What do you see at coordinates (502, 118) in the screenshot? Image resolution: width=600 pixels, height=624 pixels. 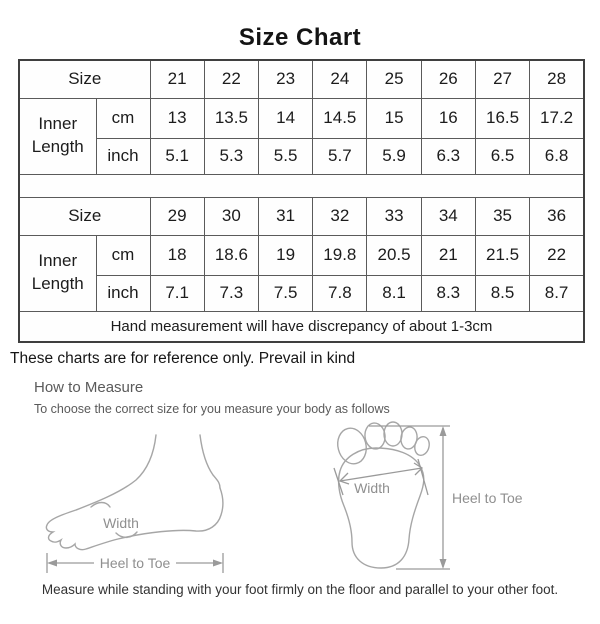 I see `cm-value-cell: 16.5` at bounding box center [502, 118].